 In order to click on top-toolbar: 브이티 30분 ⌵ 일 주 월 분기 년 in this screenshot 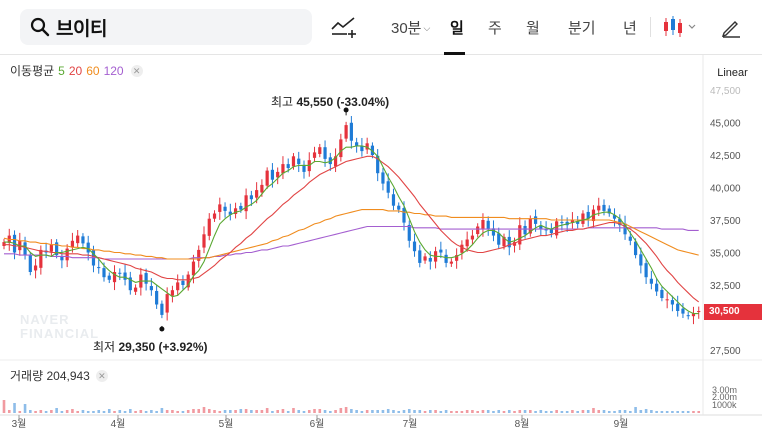, I will do `click(381, 27)`.